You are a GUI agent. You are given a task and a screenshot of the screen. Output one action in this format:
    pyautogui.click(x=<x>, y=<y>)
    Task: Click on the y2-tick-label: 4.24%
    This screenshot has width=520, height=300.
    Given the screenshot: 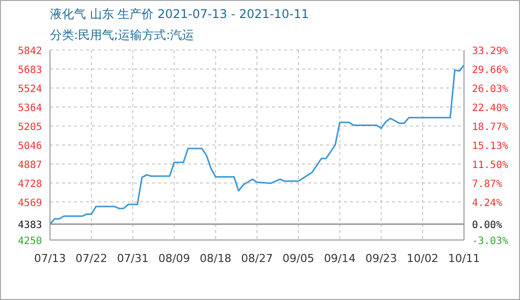 What is the action you would take?
    pyautogui.click(x=487, y=203)
    